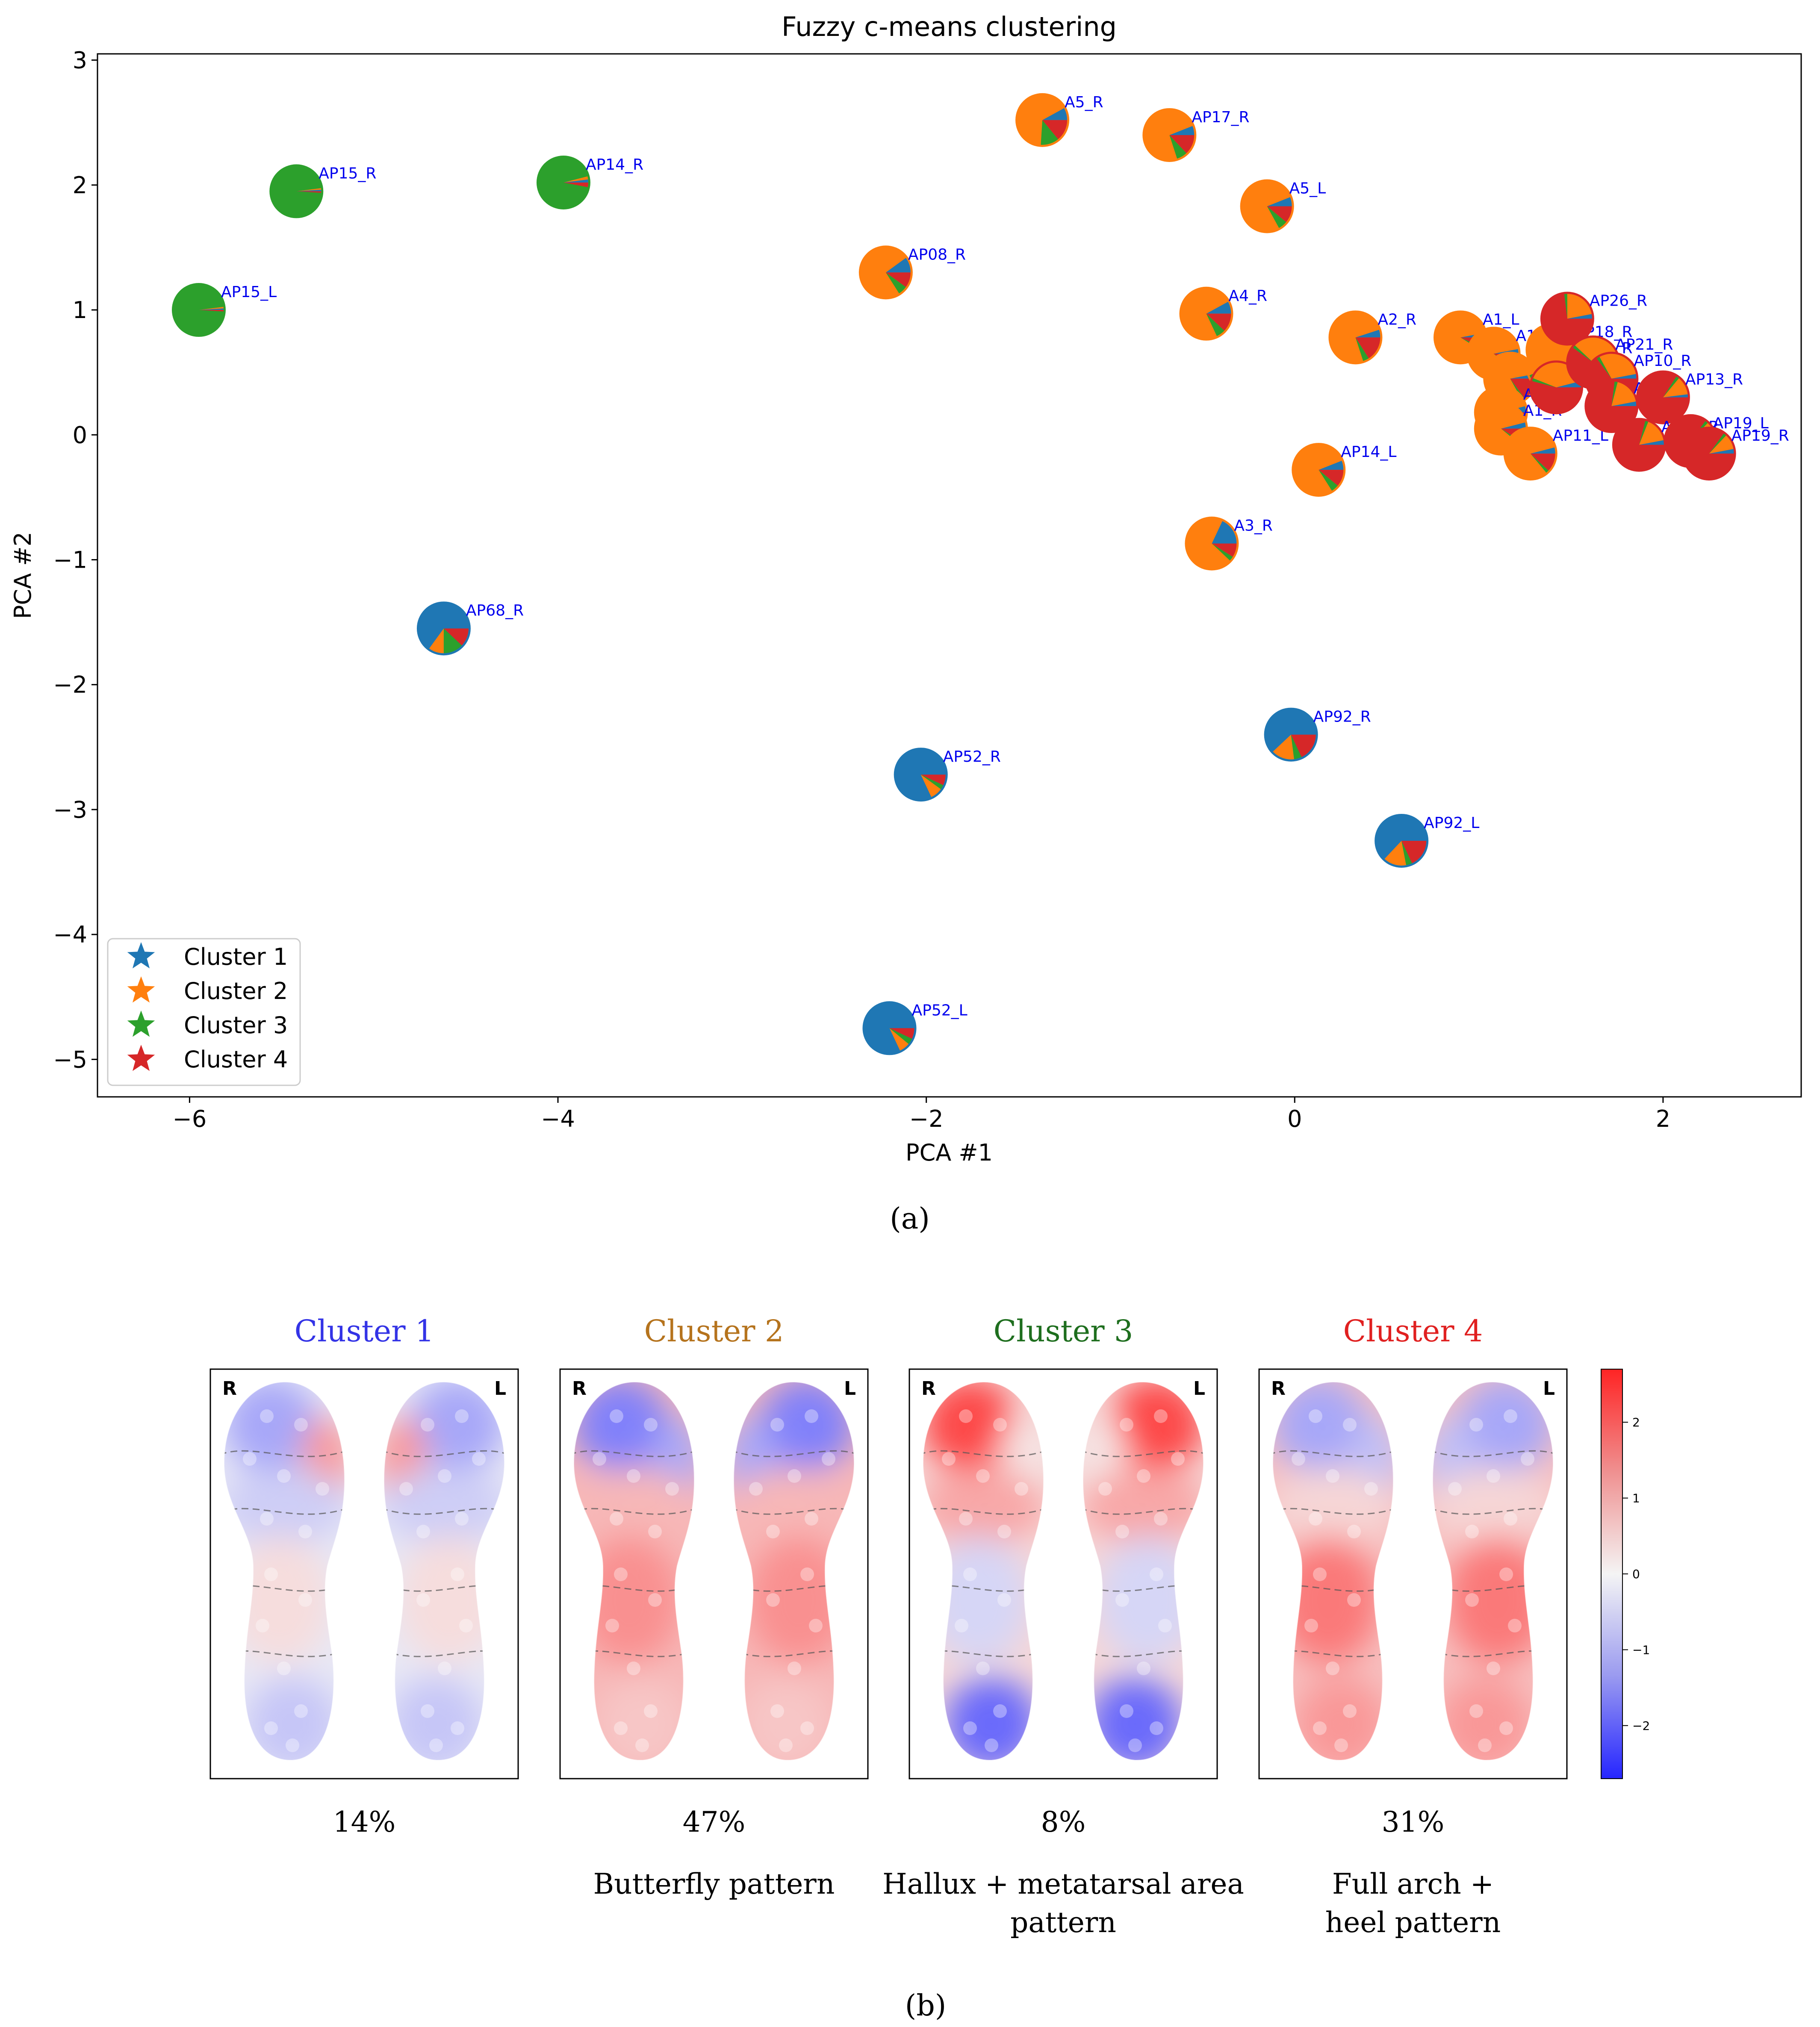  I want to click on cluster-percent: 31%, so click(1414, 1822).